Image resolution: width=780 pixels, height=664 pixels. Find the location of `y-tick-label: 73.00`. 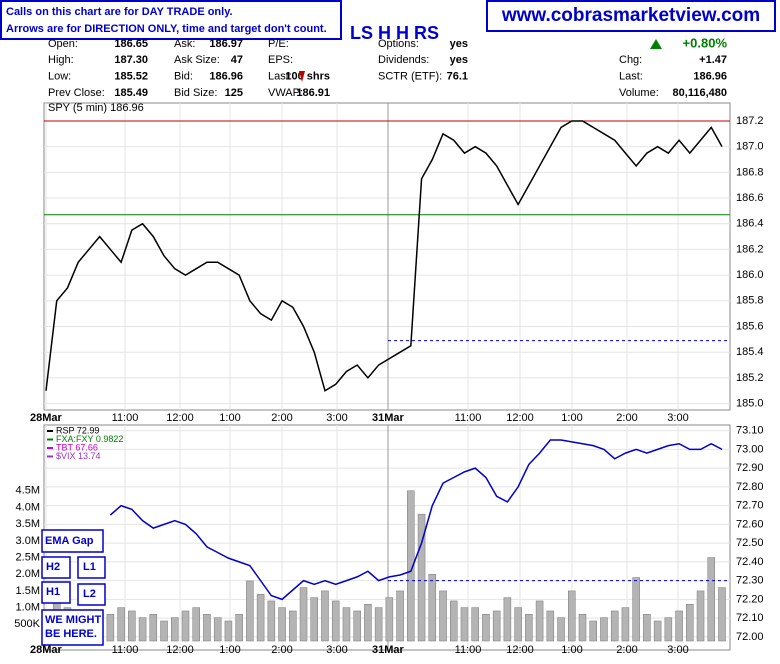

y-tick-label: 73.00 is located at coordinates (750, 449).